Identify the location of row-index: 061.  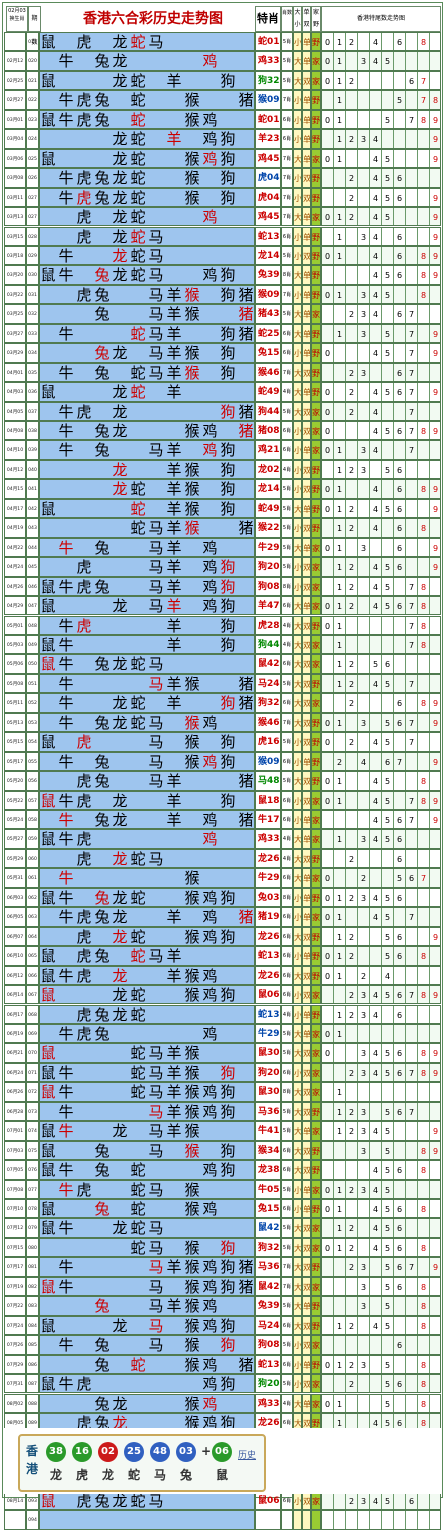
(32, 878).